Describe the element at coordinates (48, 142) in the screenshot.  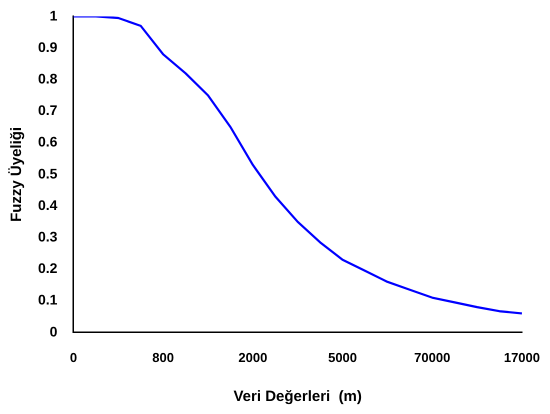
I see `y-tick-label: 0.6` at that location.